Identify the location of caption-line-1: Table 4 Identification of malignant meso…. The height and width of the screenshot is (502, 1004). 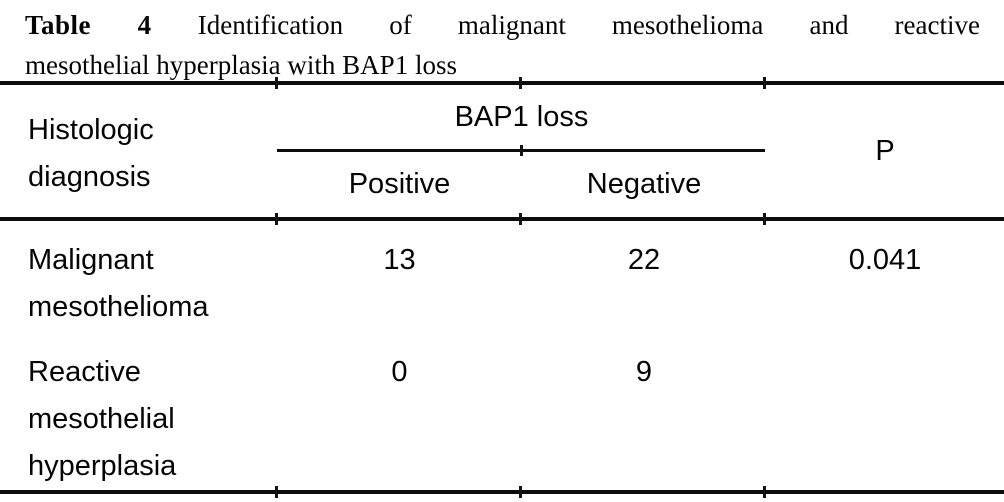
(502, 25).